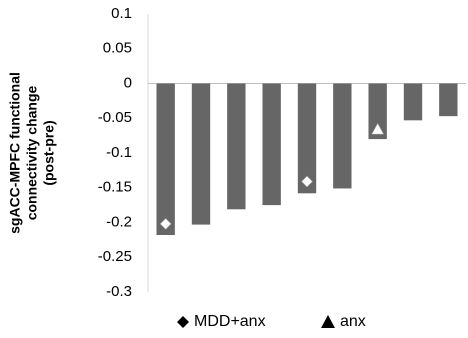 This screenshot has height=338, width=468. Describe the element at coordinates (353, 321) in the screenshot. I see `legend-label: anx` at that location.